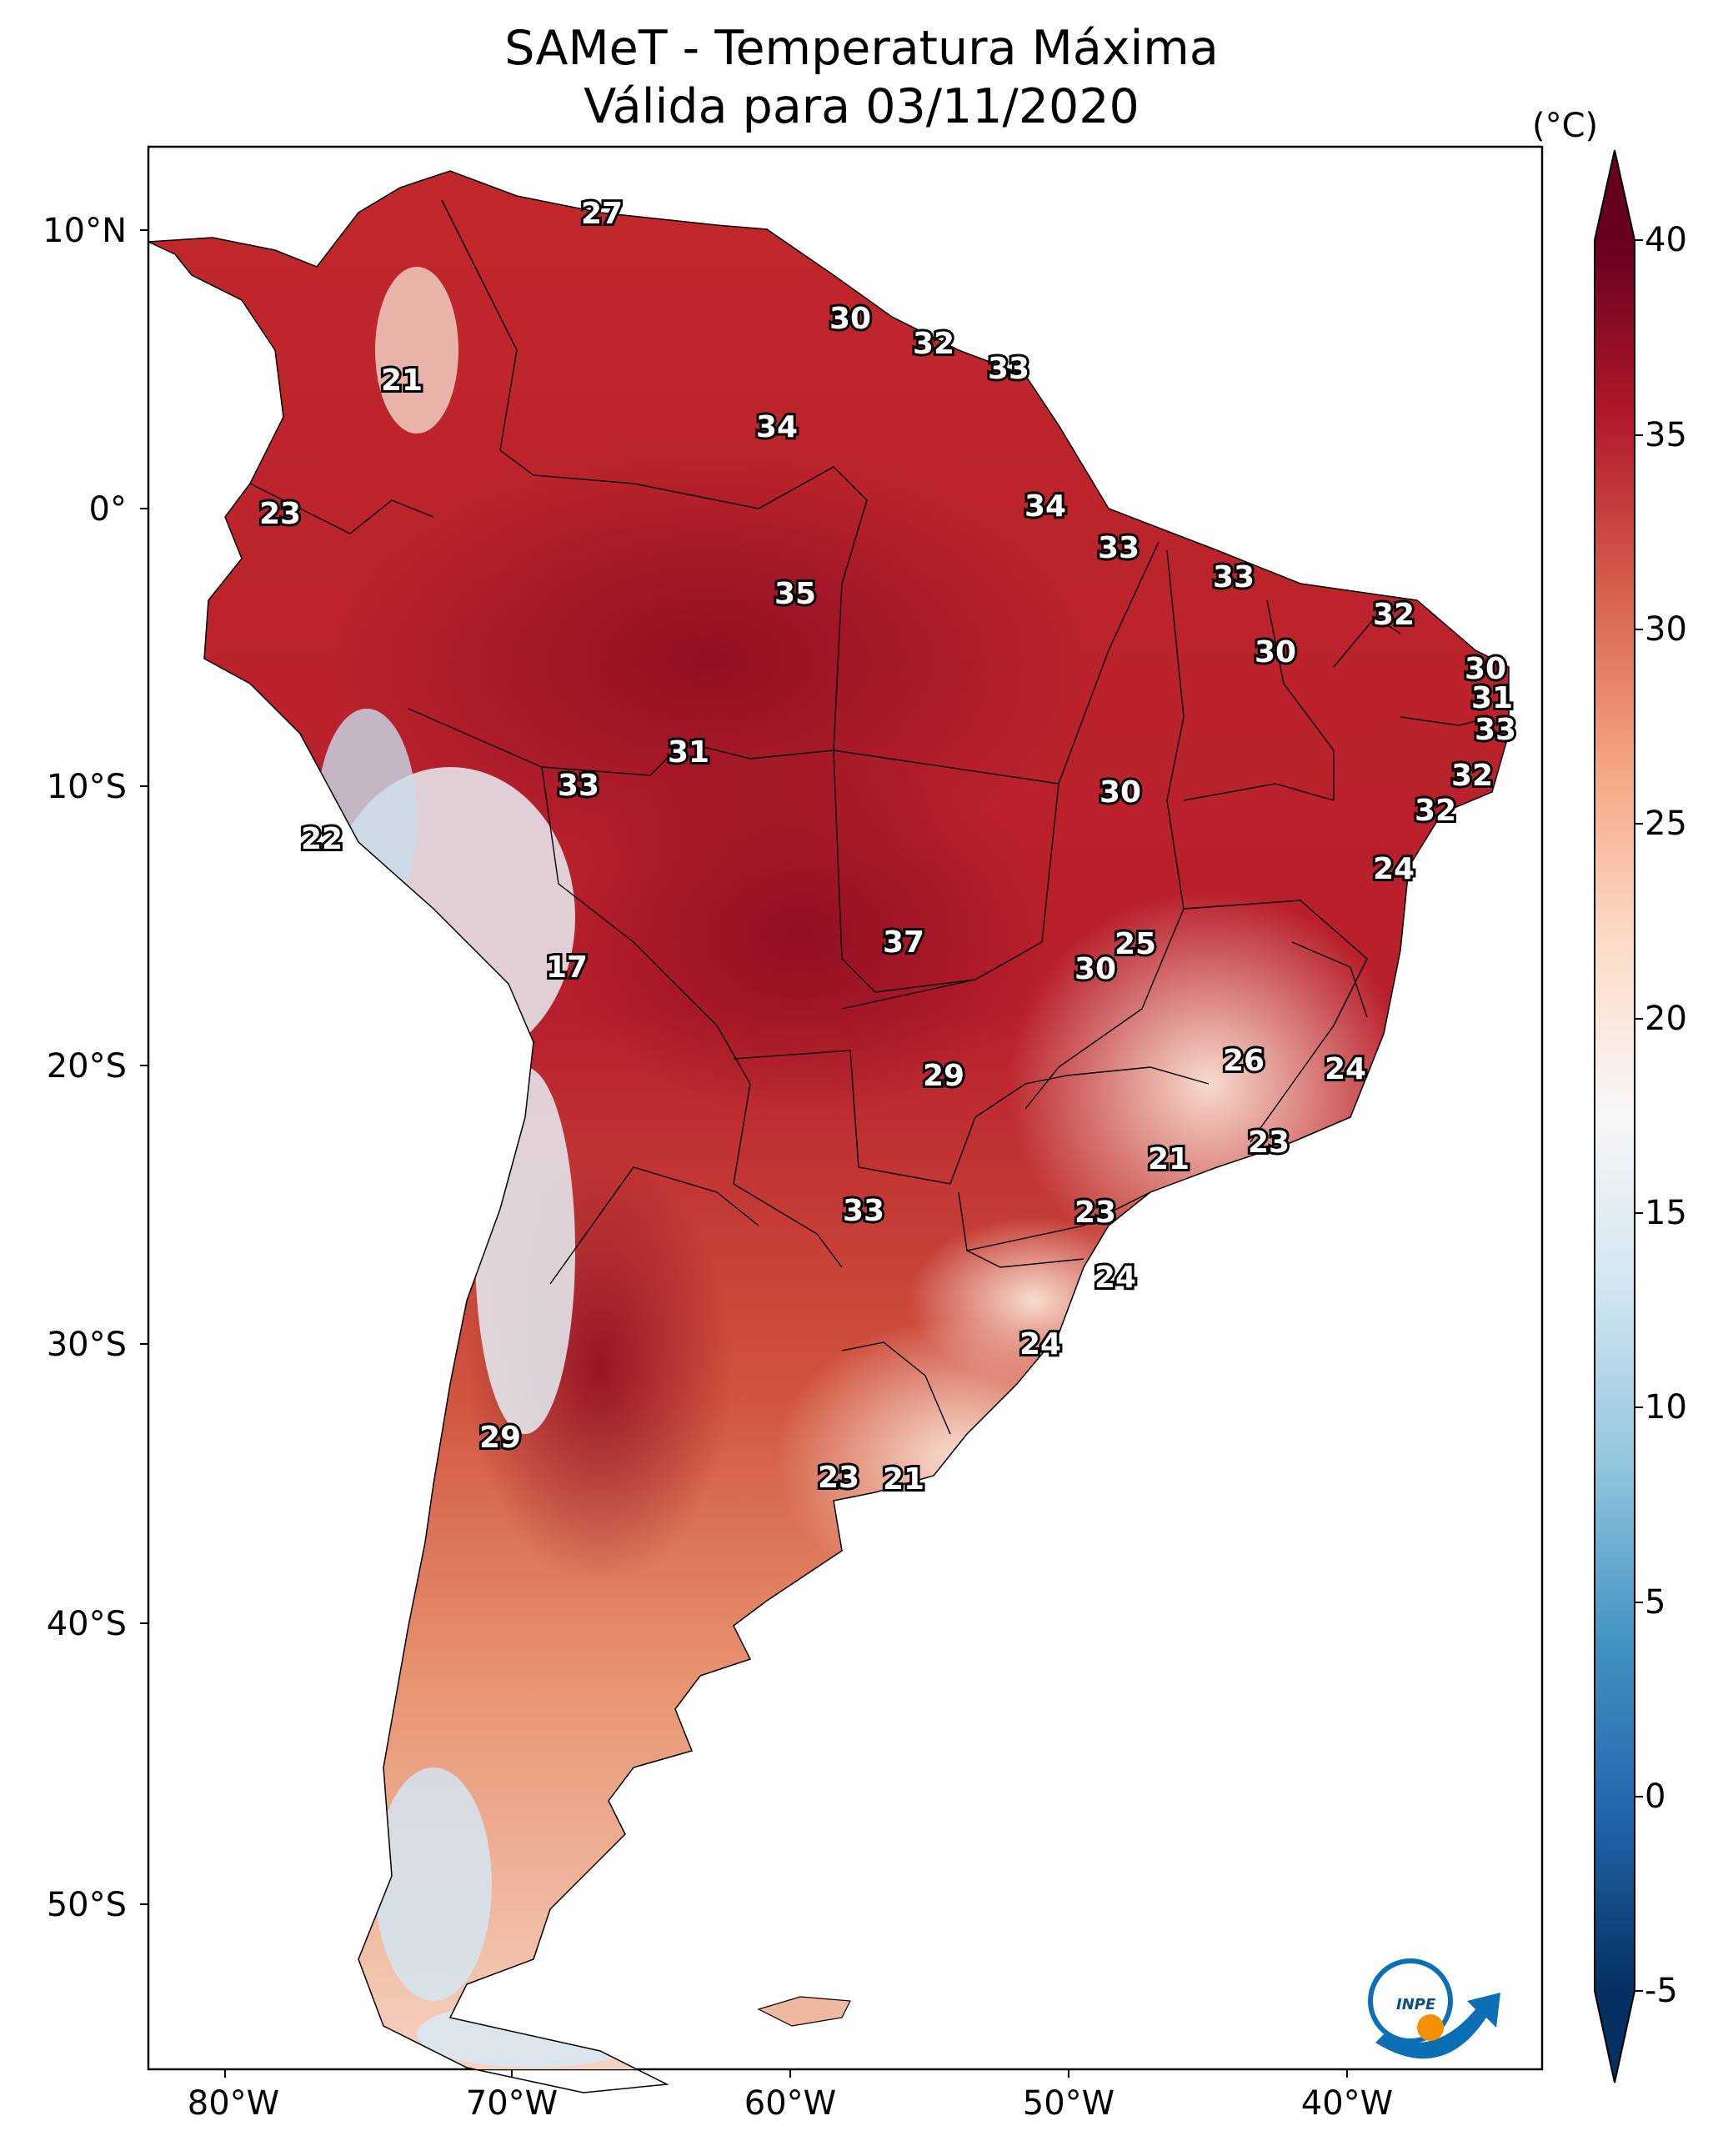 The height and width of the screenshot is (2156, 1723). Describe the element at coordinates (1244, 1061) in the screenshot. I see `station-label: 26` at that location.